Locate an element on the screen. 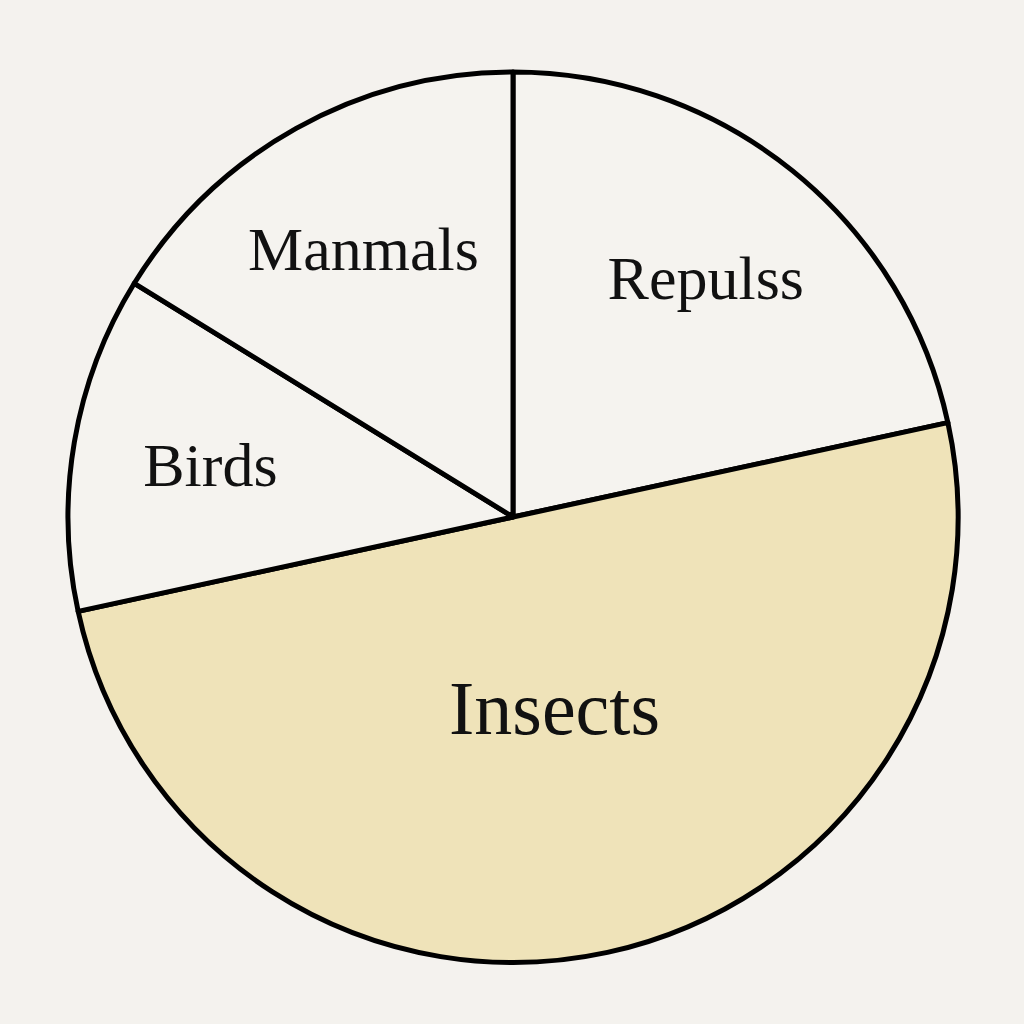  slice-label: Repulss is located at coordinates (705, 277).